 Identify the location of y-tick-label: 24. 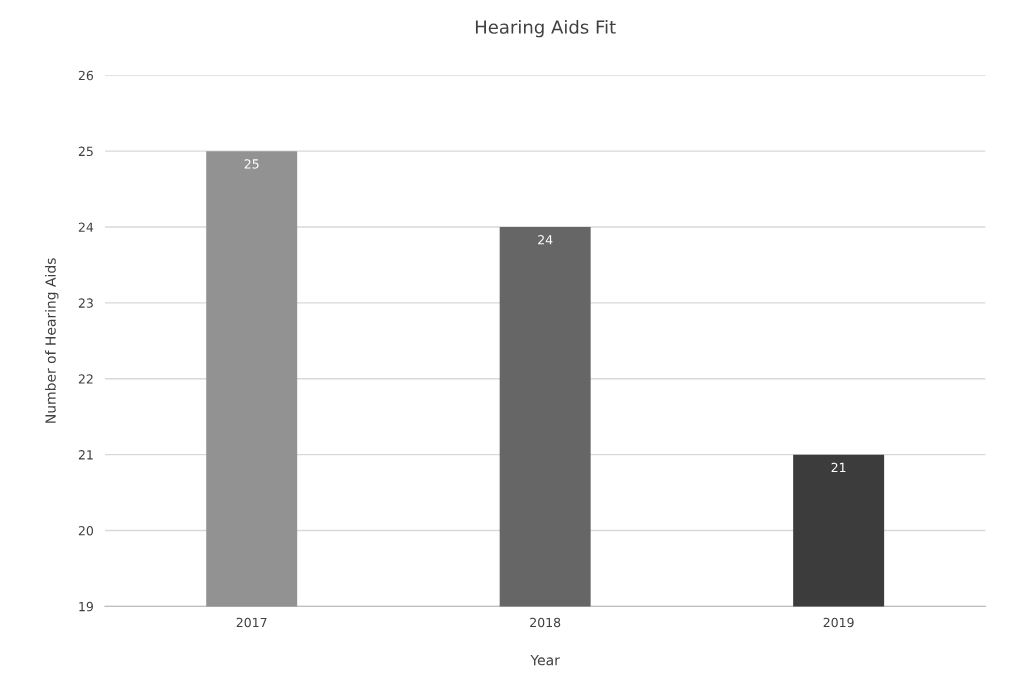
(86, 227).